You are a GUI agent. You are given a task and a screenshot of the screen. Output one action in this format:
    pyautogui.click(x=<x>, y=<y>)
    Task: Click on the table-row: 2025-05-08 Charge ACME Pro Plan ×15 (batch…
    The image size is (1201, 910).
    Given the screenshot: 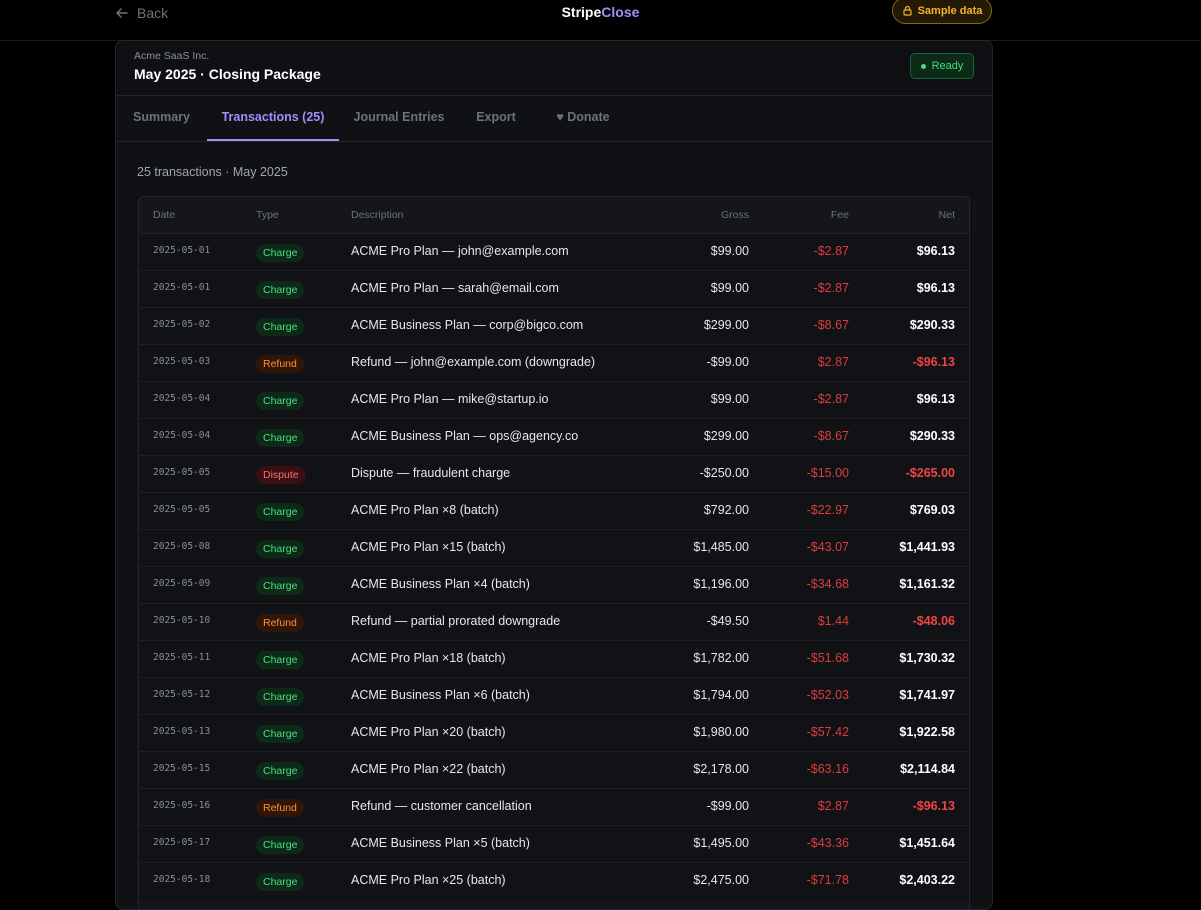 What is the action you would take?
    pyautogui.click(x=554, y=548)
    